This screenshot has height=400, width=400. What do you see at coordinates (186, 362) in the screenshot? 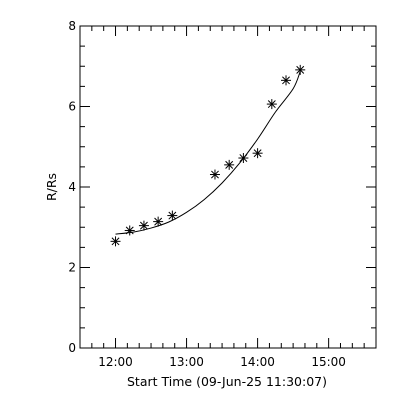
I see `x-tick-label: 13:00` at bounding box center [186, 362].